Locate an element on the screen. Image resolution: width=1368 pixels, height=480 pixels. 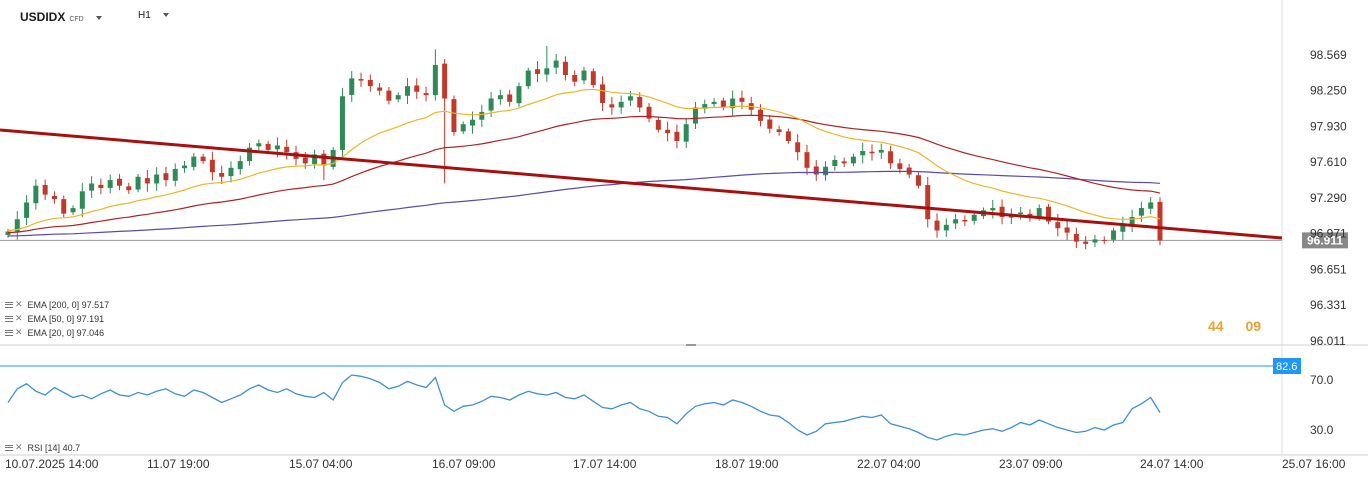
indicator-ema50: ✕ EMA [50, 0] 97.191 is located at coordinates (54, 318).